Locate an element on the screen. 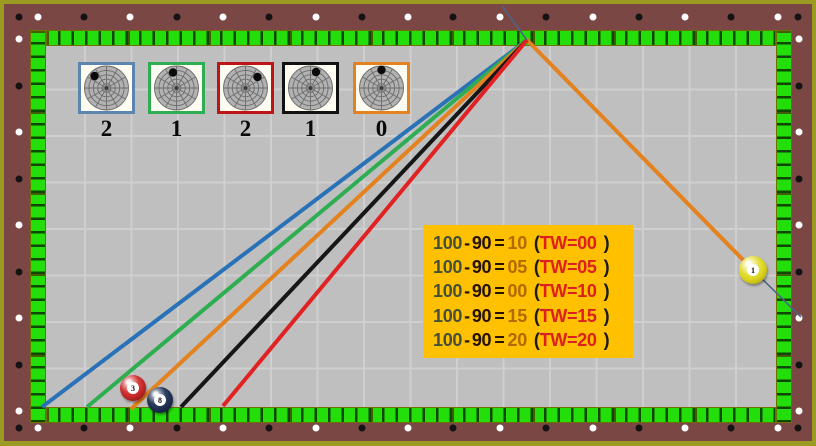  ball-number: 8 is located at coordinates (160, 400).